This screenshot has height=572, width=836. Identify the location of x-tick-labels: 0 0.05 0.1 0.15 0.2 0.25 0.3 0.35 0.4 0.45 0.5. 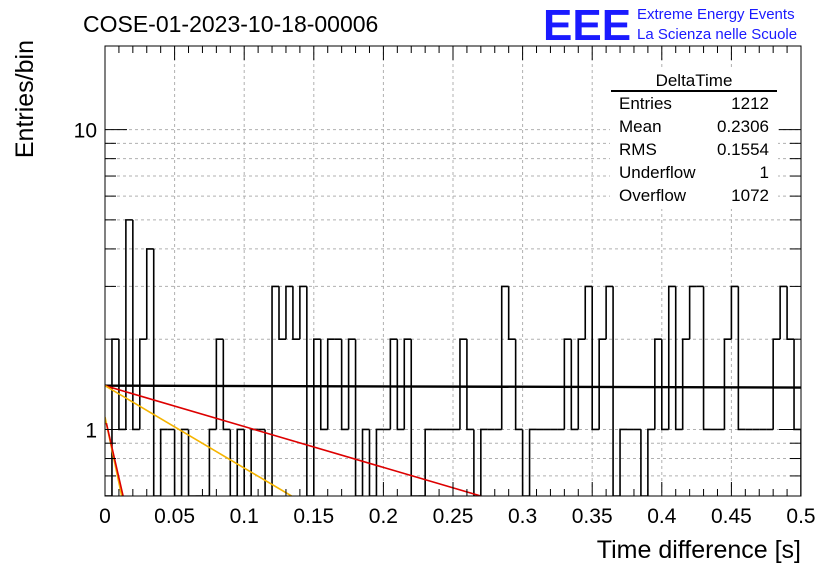
(457, 516).